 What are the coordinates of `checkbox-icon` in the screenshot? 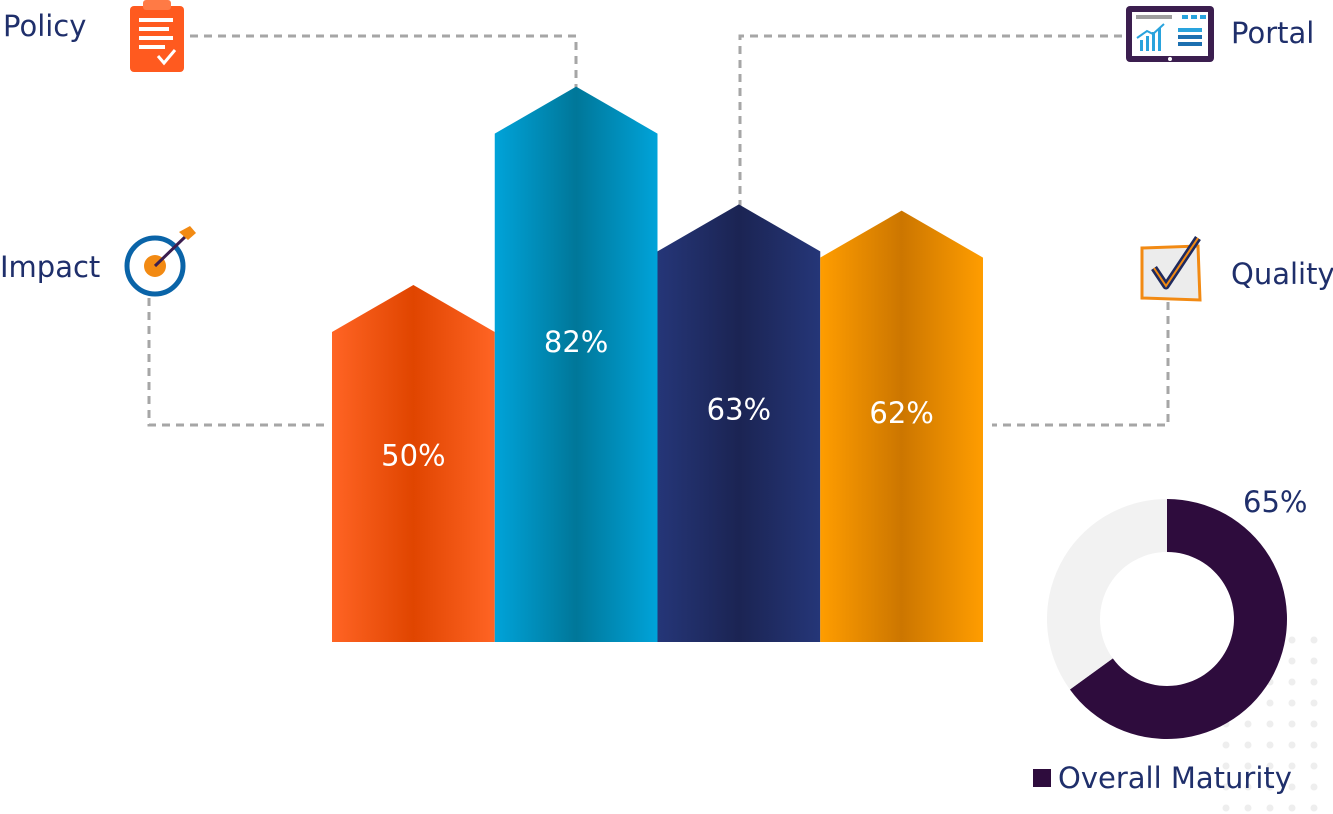 It's located at (1171, 269).